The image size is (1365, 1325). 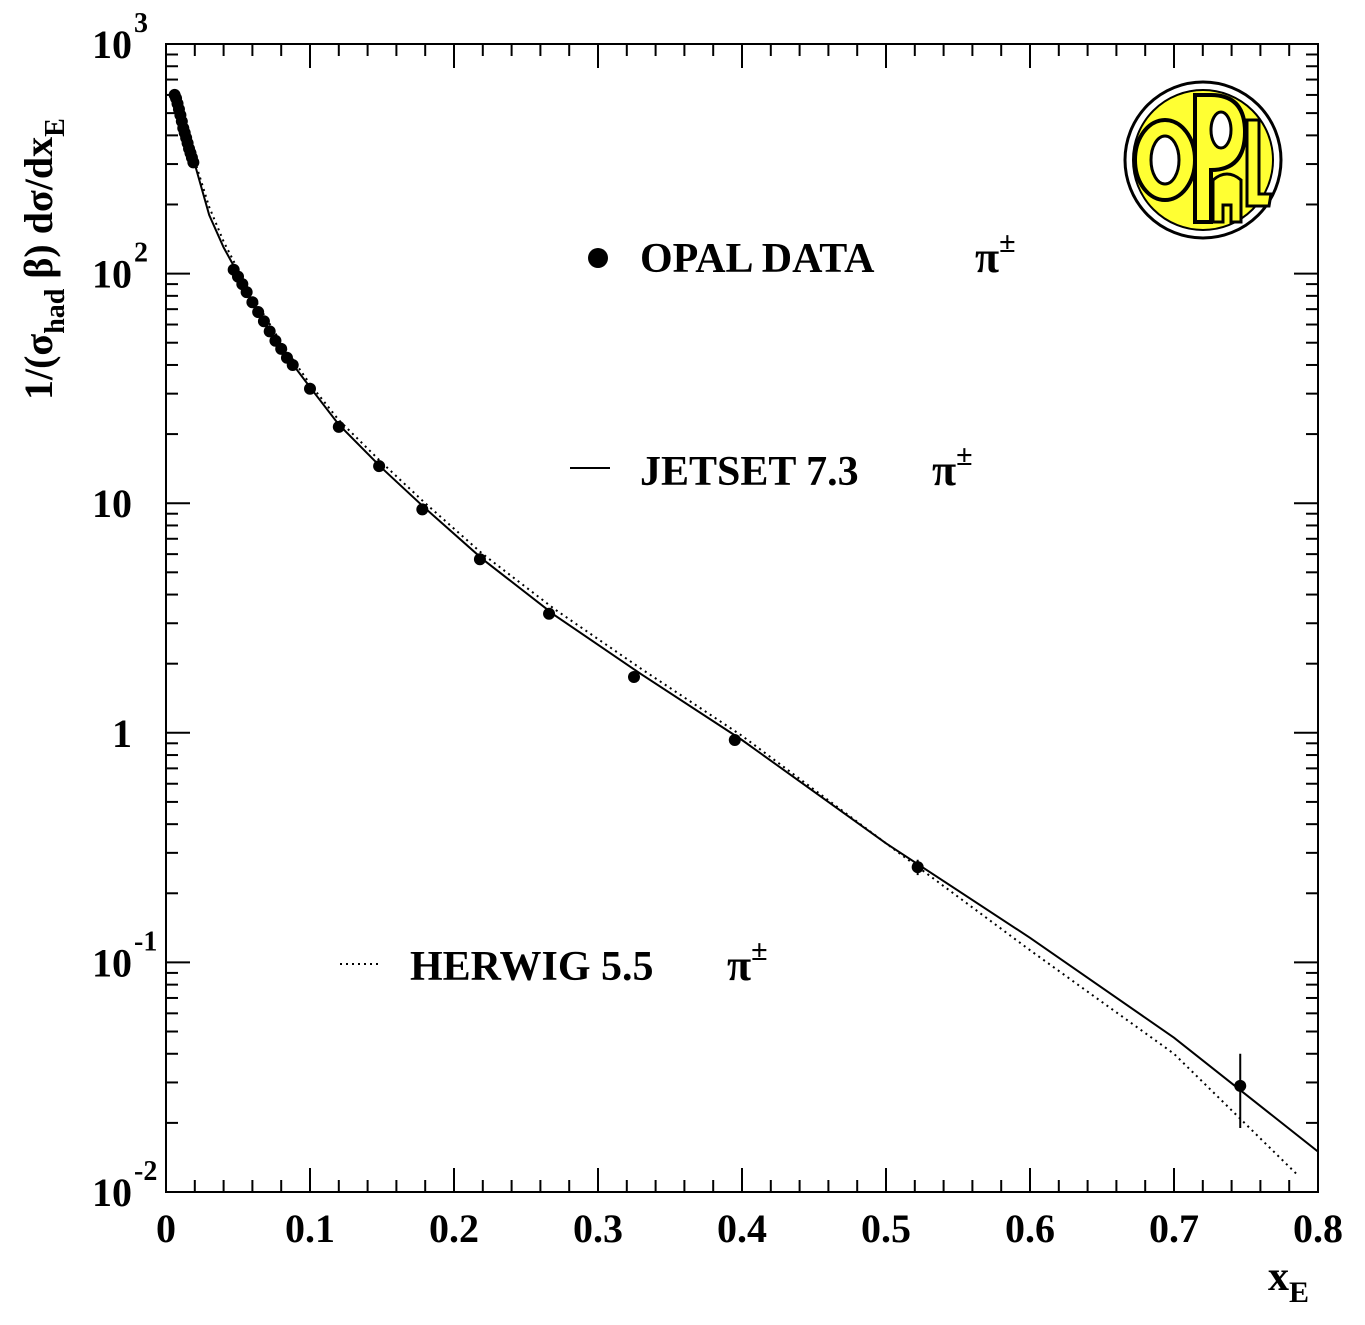 I want to click on opal-logo, so click(x=1203, y=160).